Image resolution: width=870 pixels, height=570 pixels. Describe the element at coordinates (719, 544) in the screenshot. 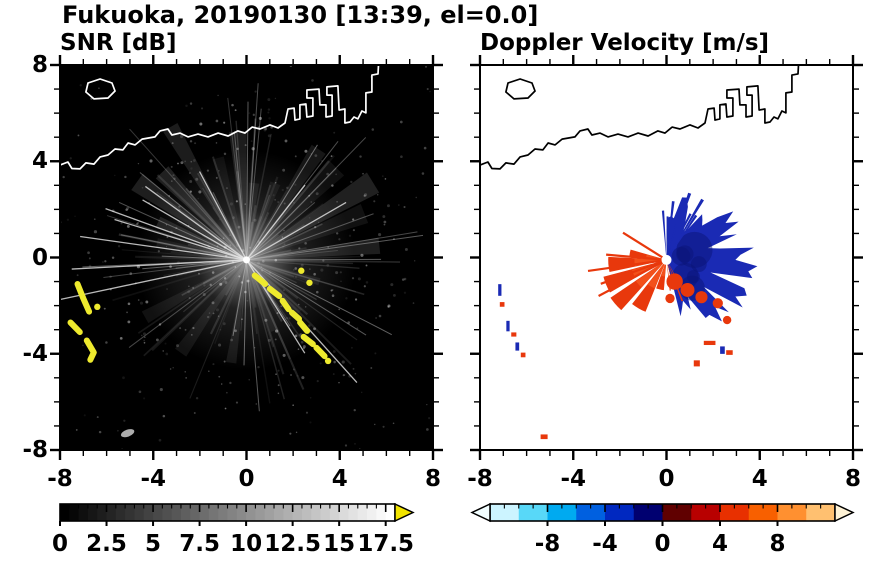

I see `colorbar-tick-label: 4` at that location.